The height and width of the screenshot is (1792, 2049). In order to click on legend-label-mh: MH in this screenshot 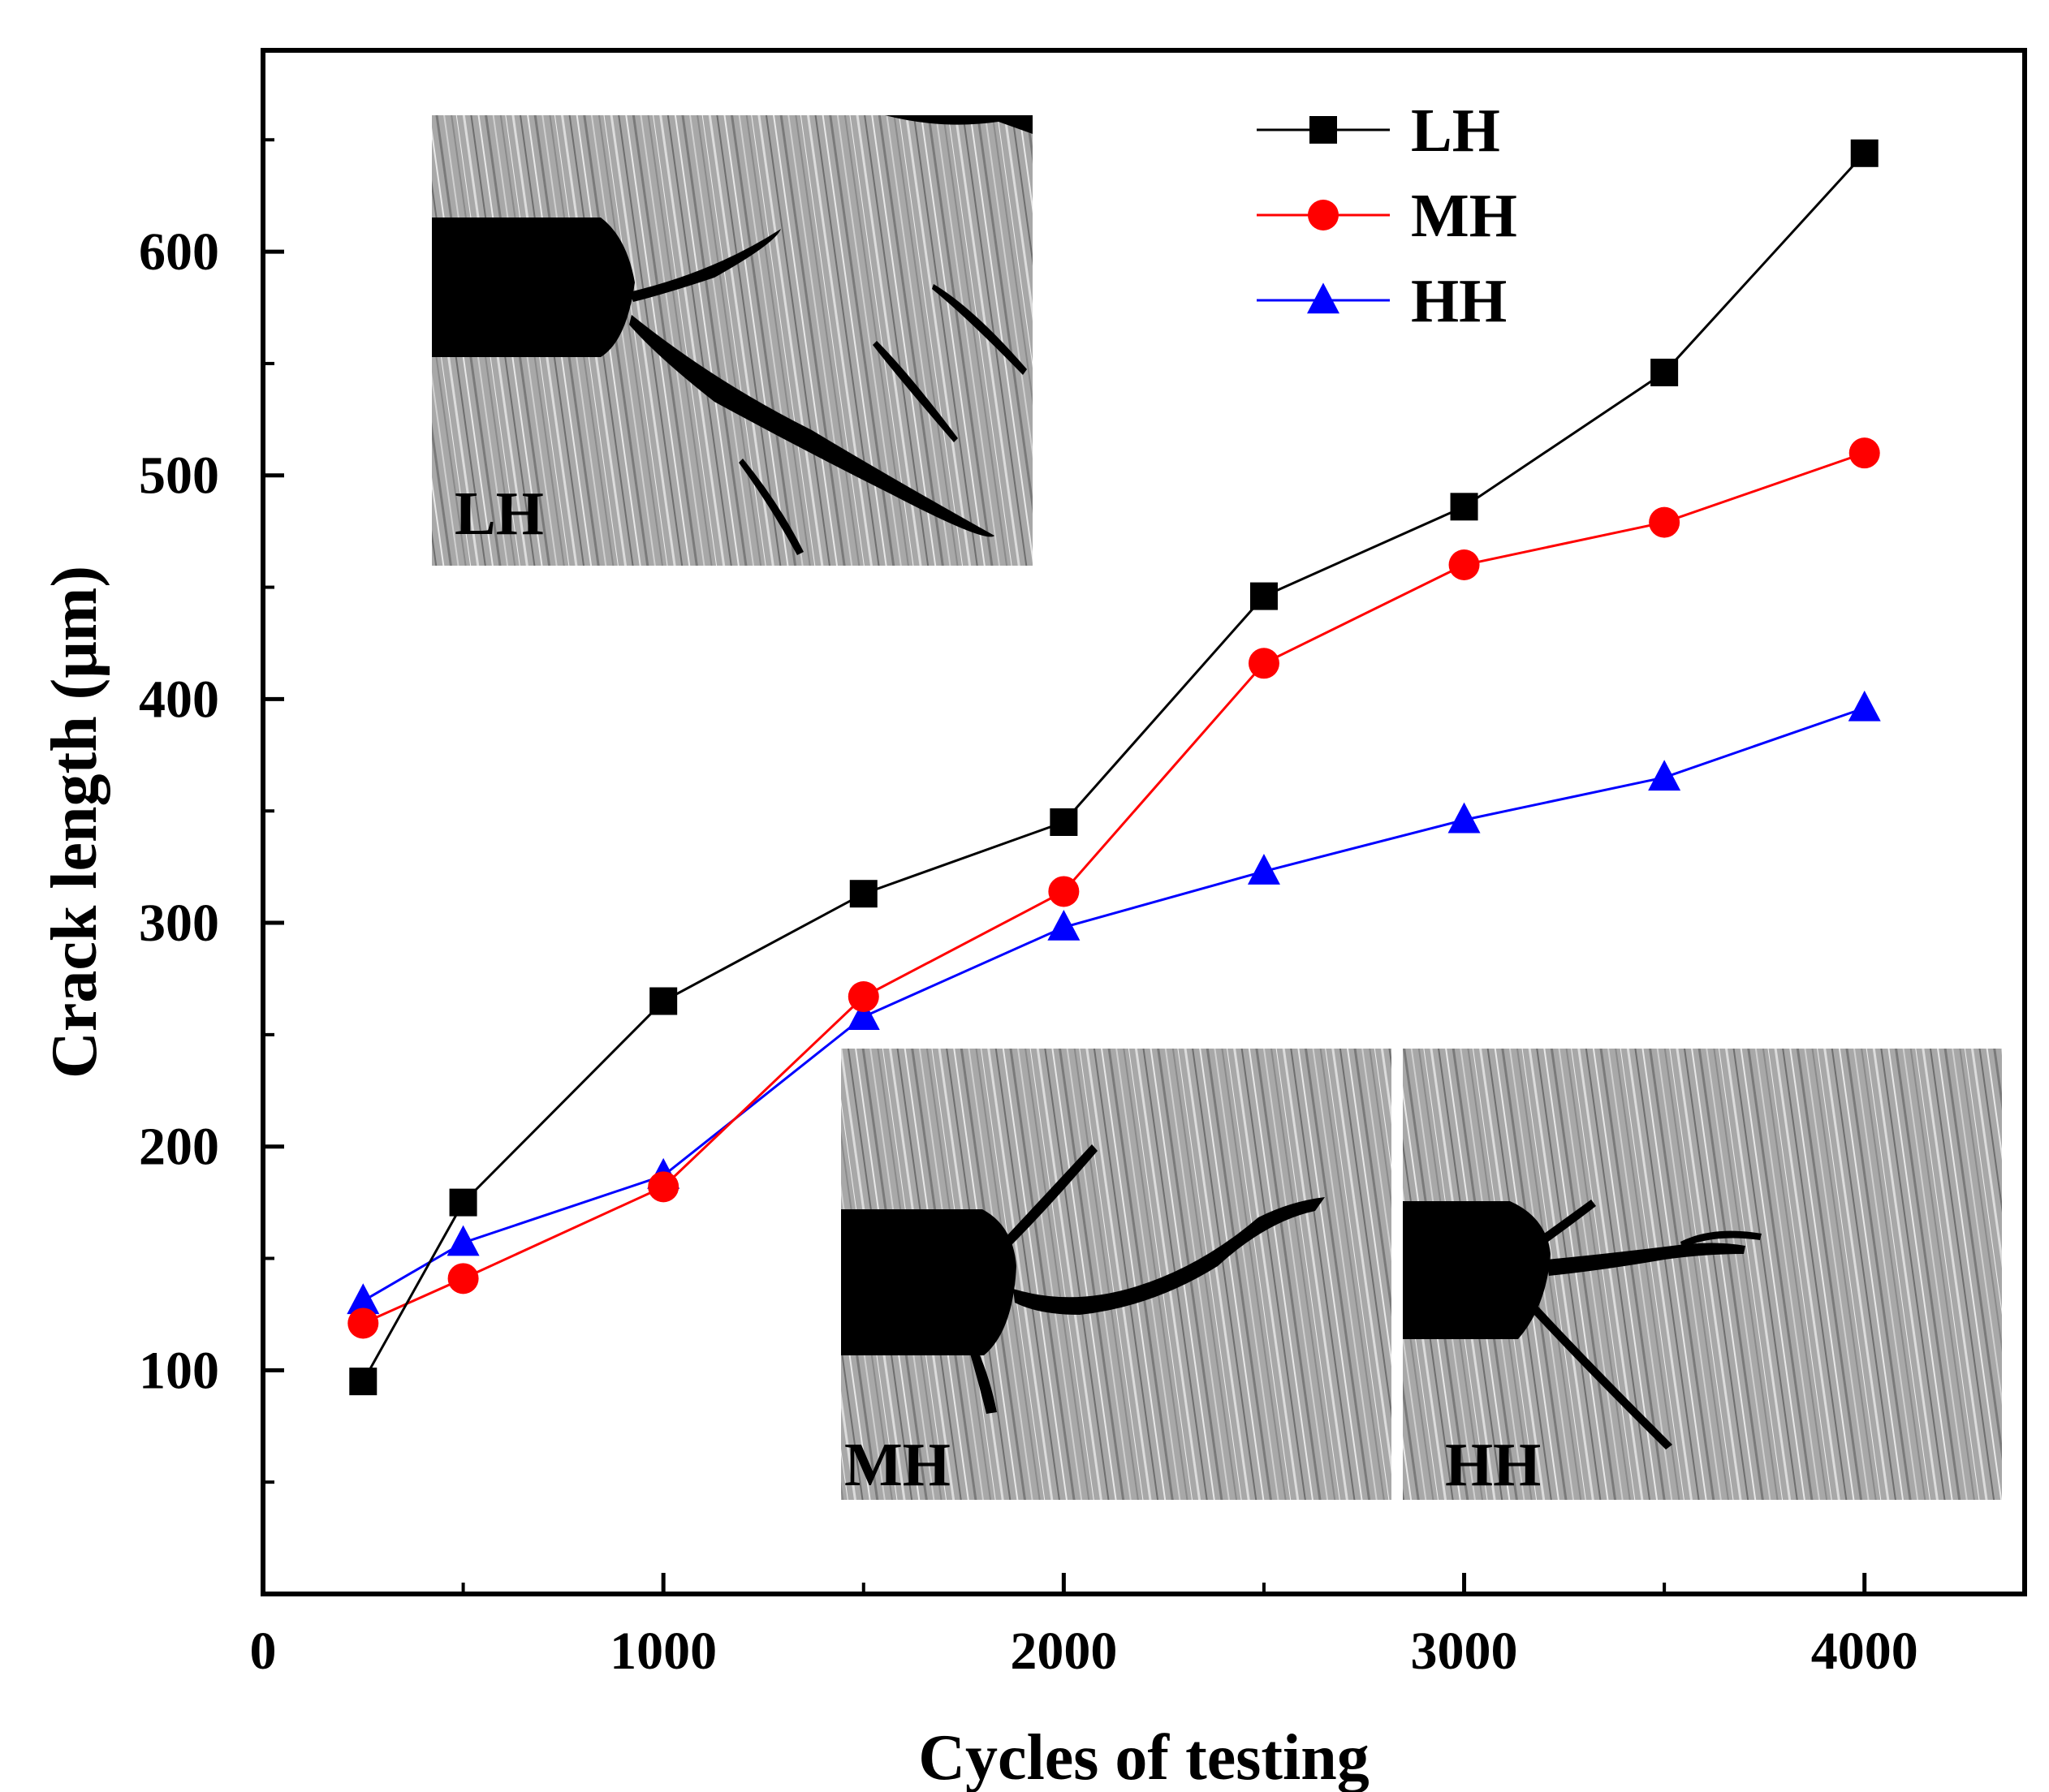, I will do `click(1464, 216)`.